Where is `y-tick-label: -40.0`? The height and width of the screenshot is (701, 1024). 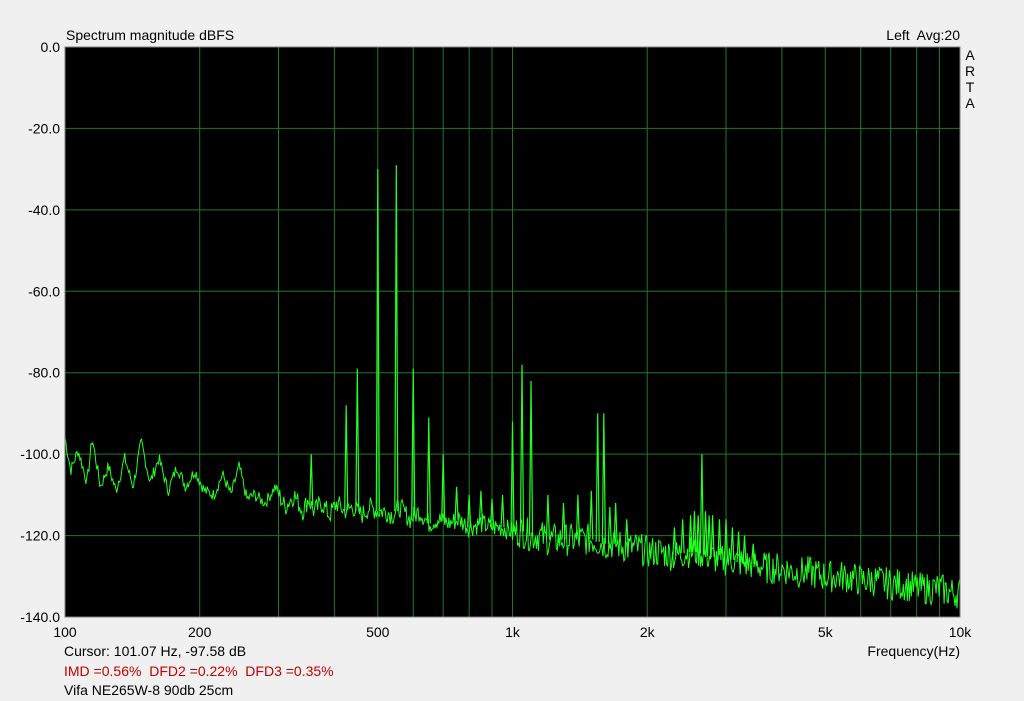
y-tick-label: -40.0 is located at coordinates (44, 210).